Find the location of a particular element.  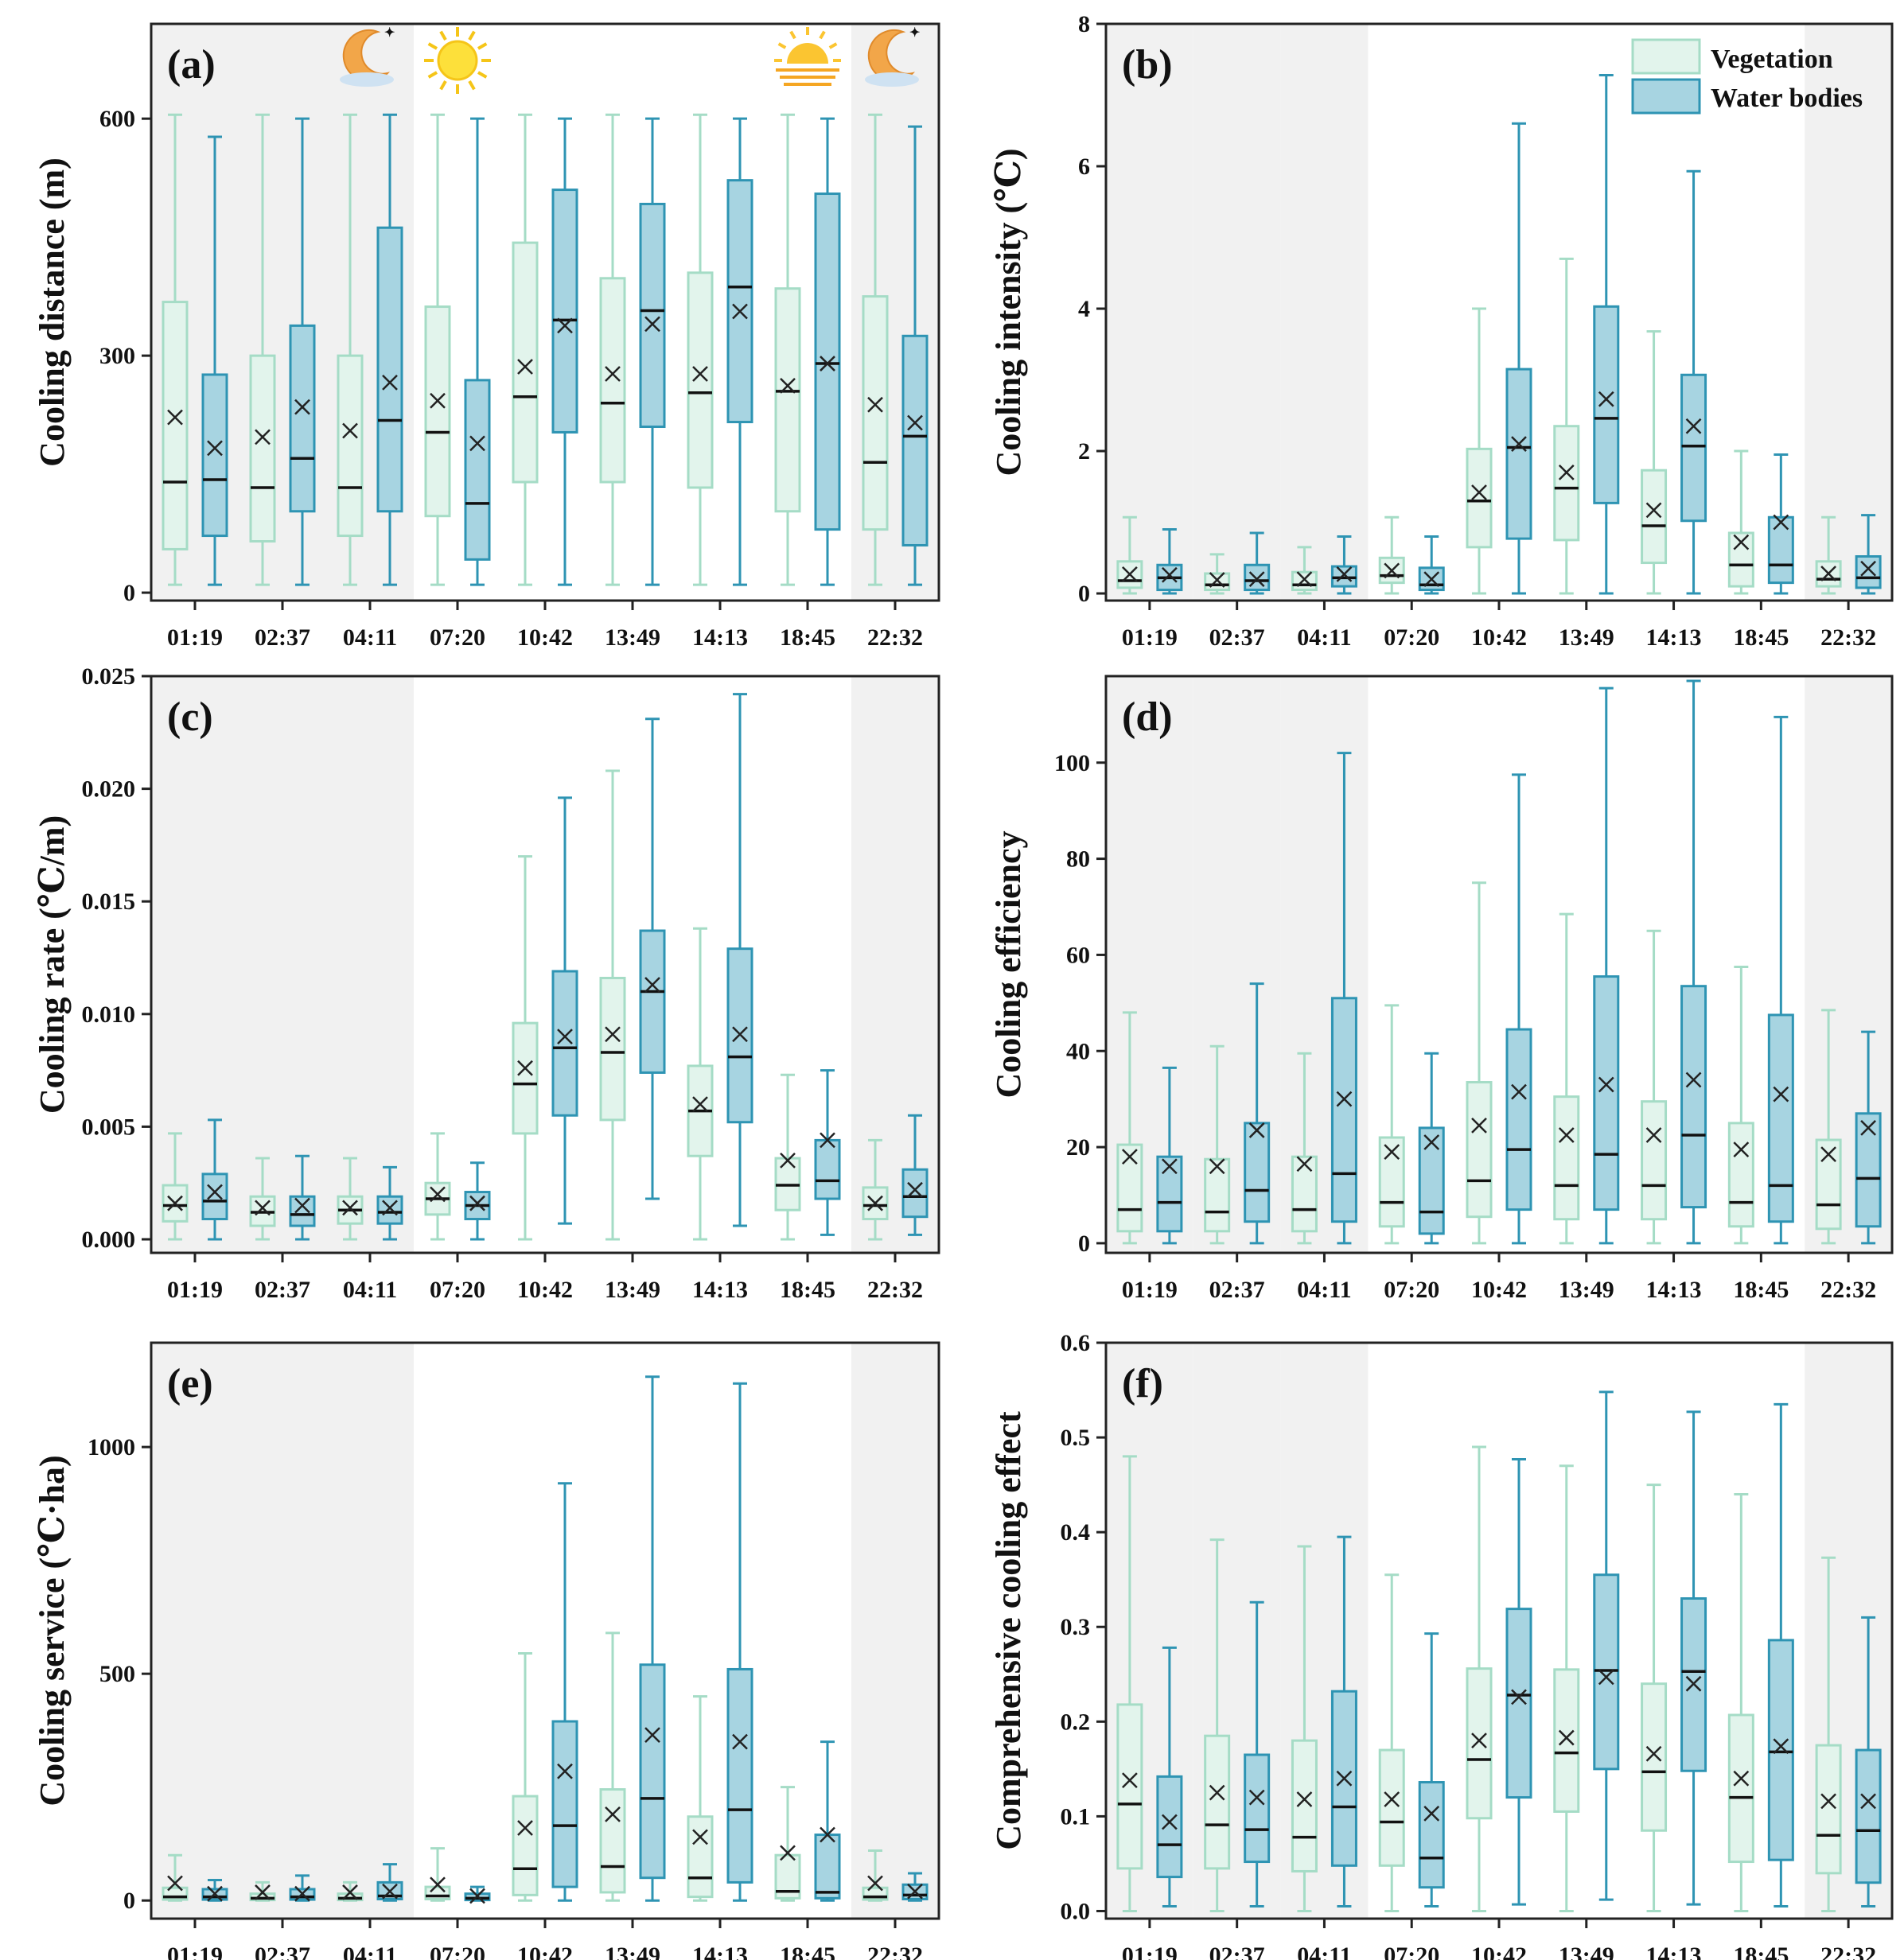

y-tick-label: 0.6 is located at coordinates (1076, 1343).